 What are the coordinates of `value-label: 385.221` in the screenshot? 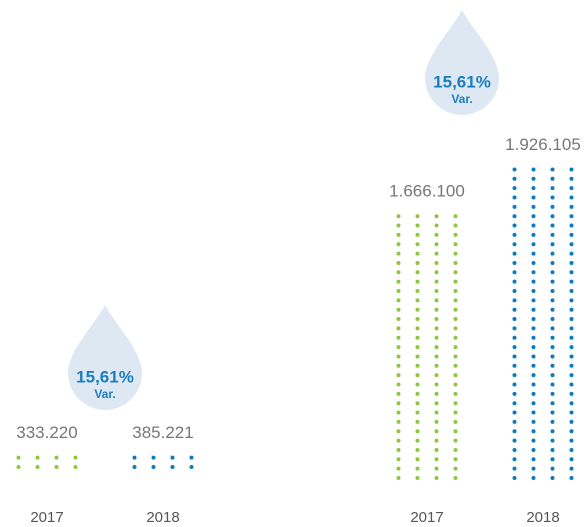 It's located at (162, 432).